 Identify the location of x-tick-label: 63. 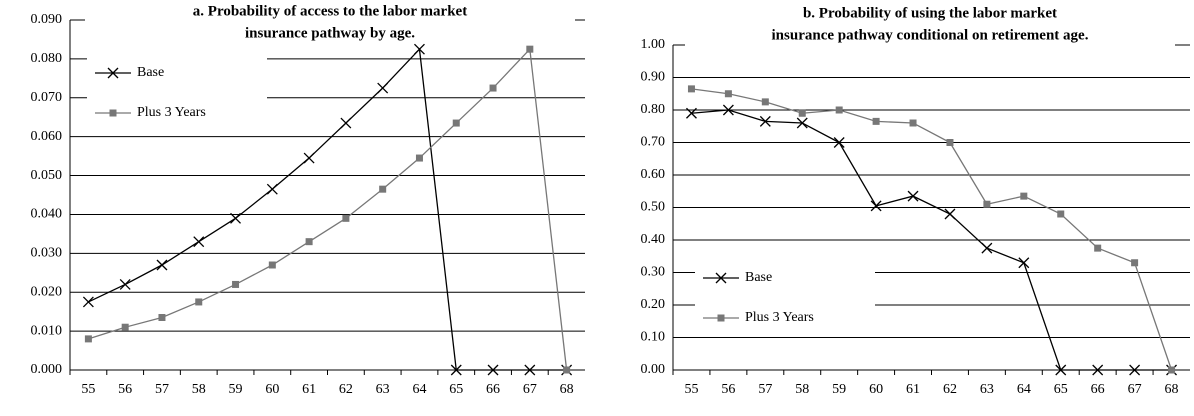
(987, 389).